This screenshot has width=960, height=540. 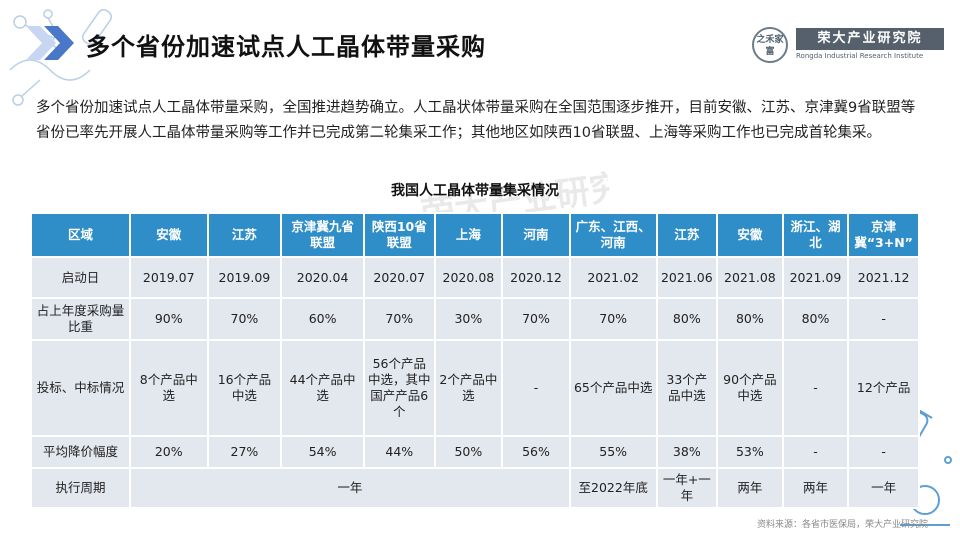 What do you see at coordinates (80, 488) in the screenshot?
I see `row-label: 执行周期` at bounding box center [80, 488].